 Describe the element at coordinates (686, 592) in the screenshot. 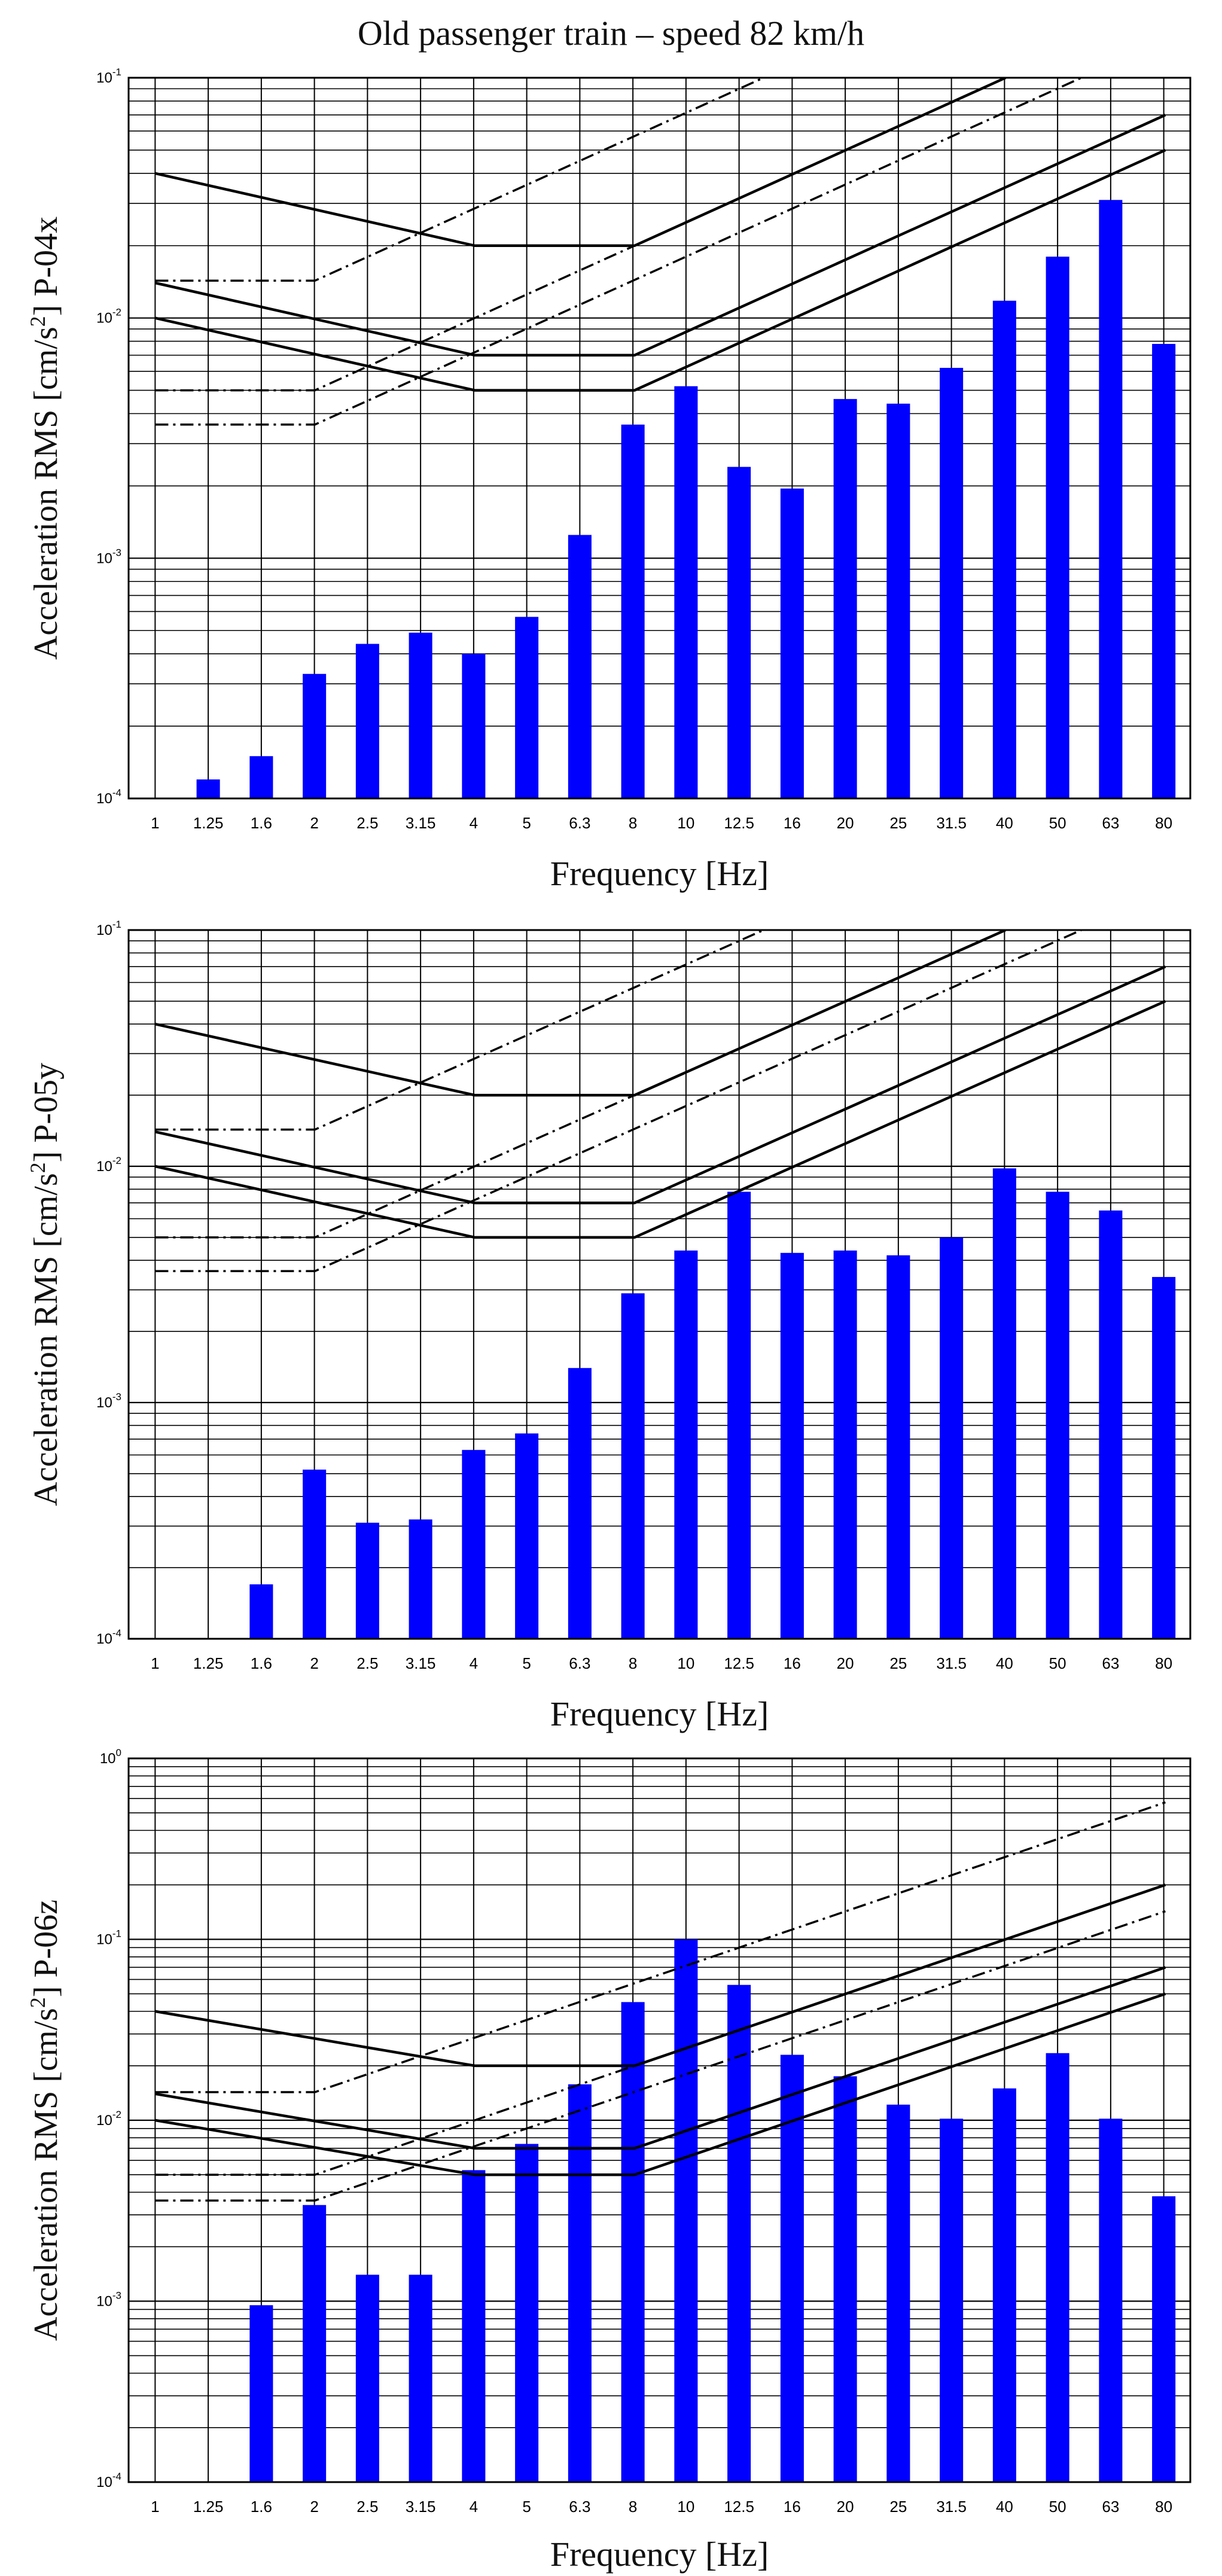

I see `bar-10hz` at that location.